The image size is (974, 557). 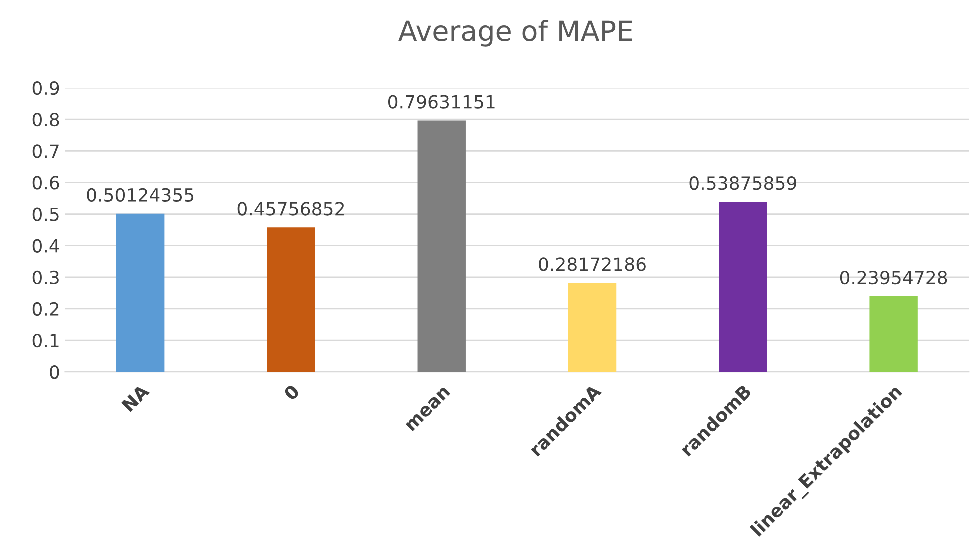 I want to click on data-label: 0.79631151, so click(x=441, y=102).